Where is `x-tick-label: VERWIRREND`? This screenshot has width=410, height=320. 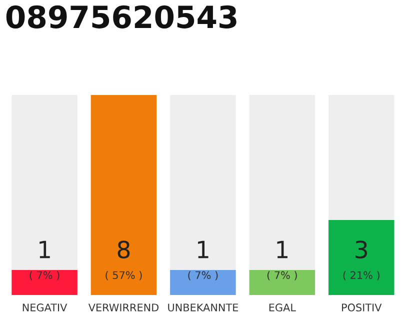
x-tick-label: VERWIRREND is located at coordinates (123, 308).